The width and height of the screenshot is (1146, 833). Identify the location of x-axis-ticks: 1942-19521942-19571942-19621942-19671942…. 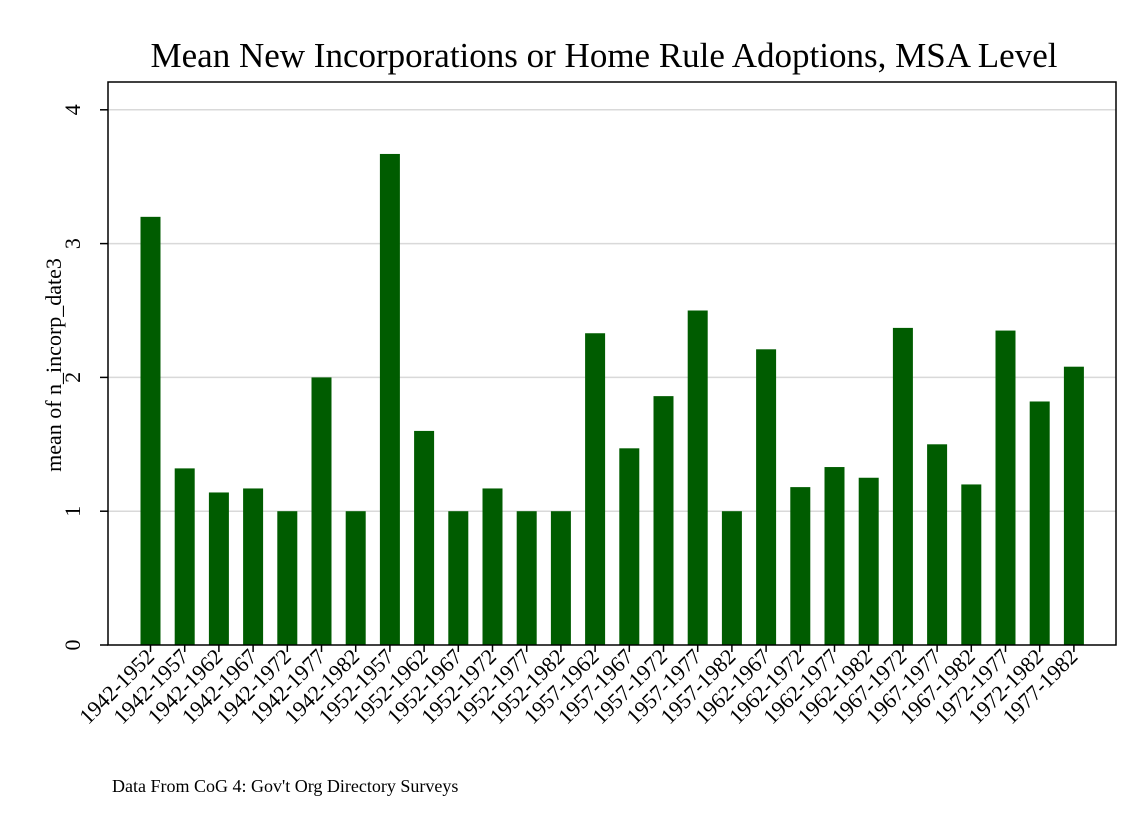
(578, 686).